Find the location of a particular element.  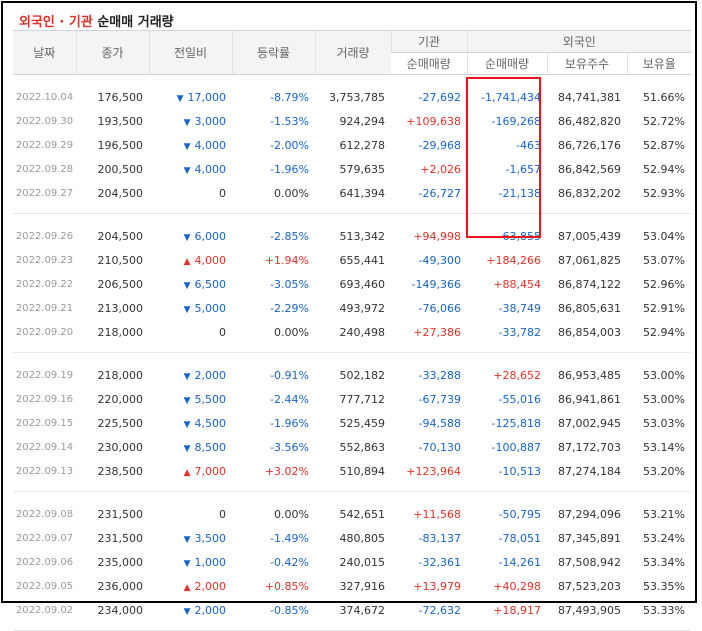

cell-close: 235,000 is located at coordinates (120, 562).